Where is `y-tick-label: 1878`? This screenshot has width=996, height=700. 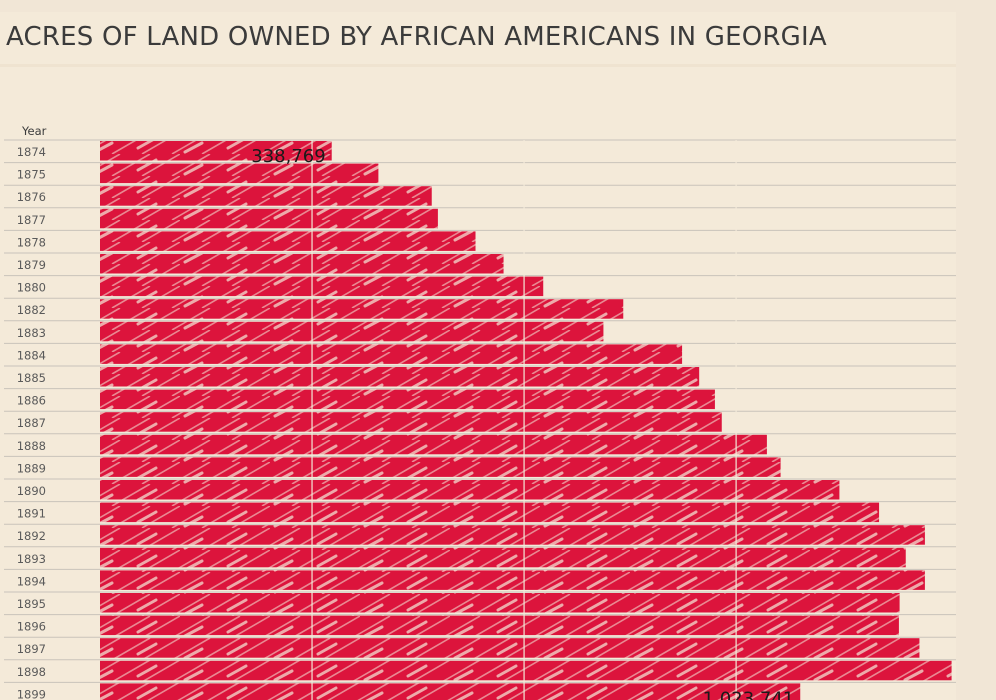
y-tick-label: 1878 is located at coordinates (31, 242).